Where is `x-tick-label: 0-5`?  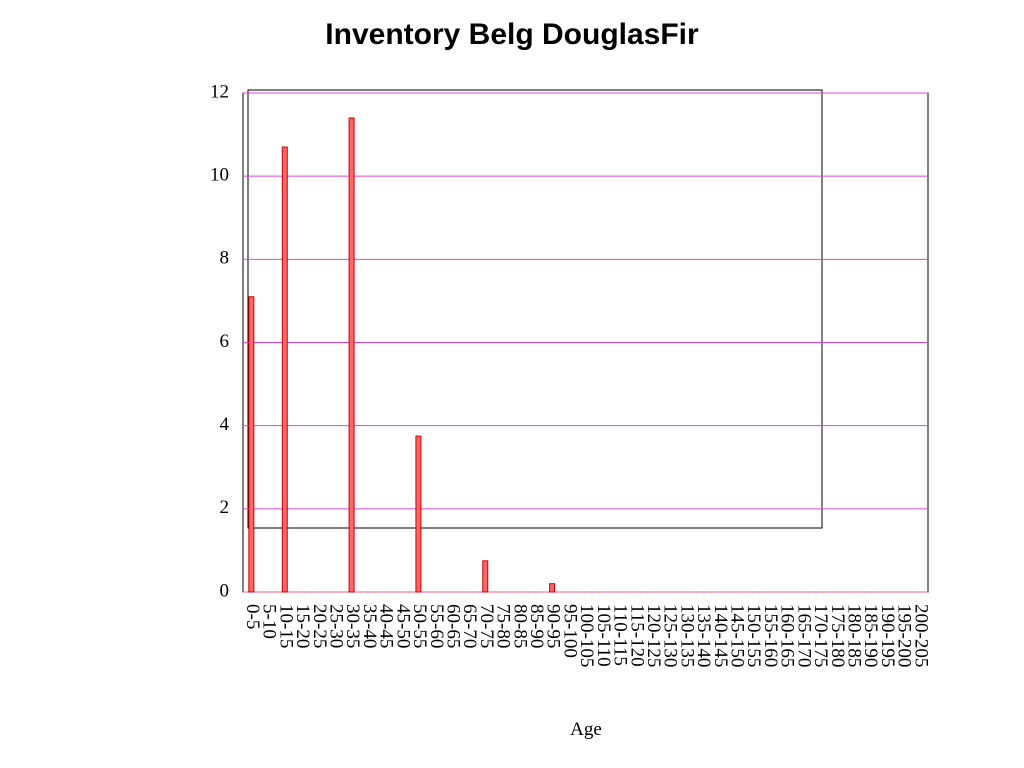 x-tick-label: 0-5 is located at coordinates (252, 616).